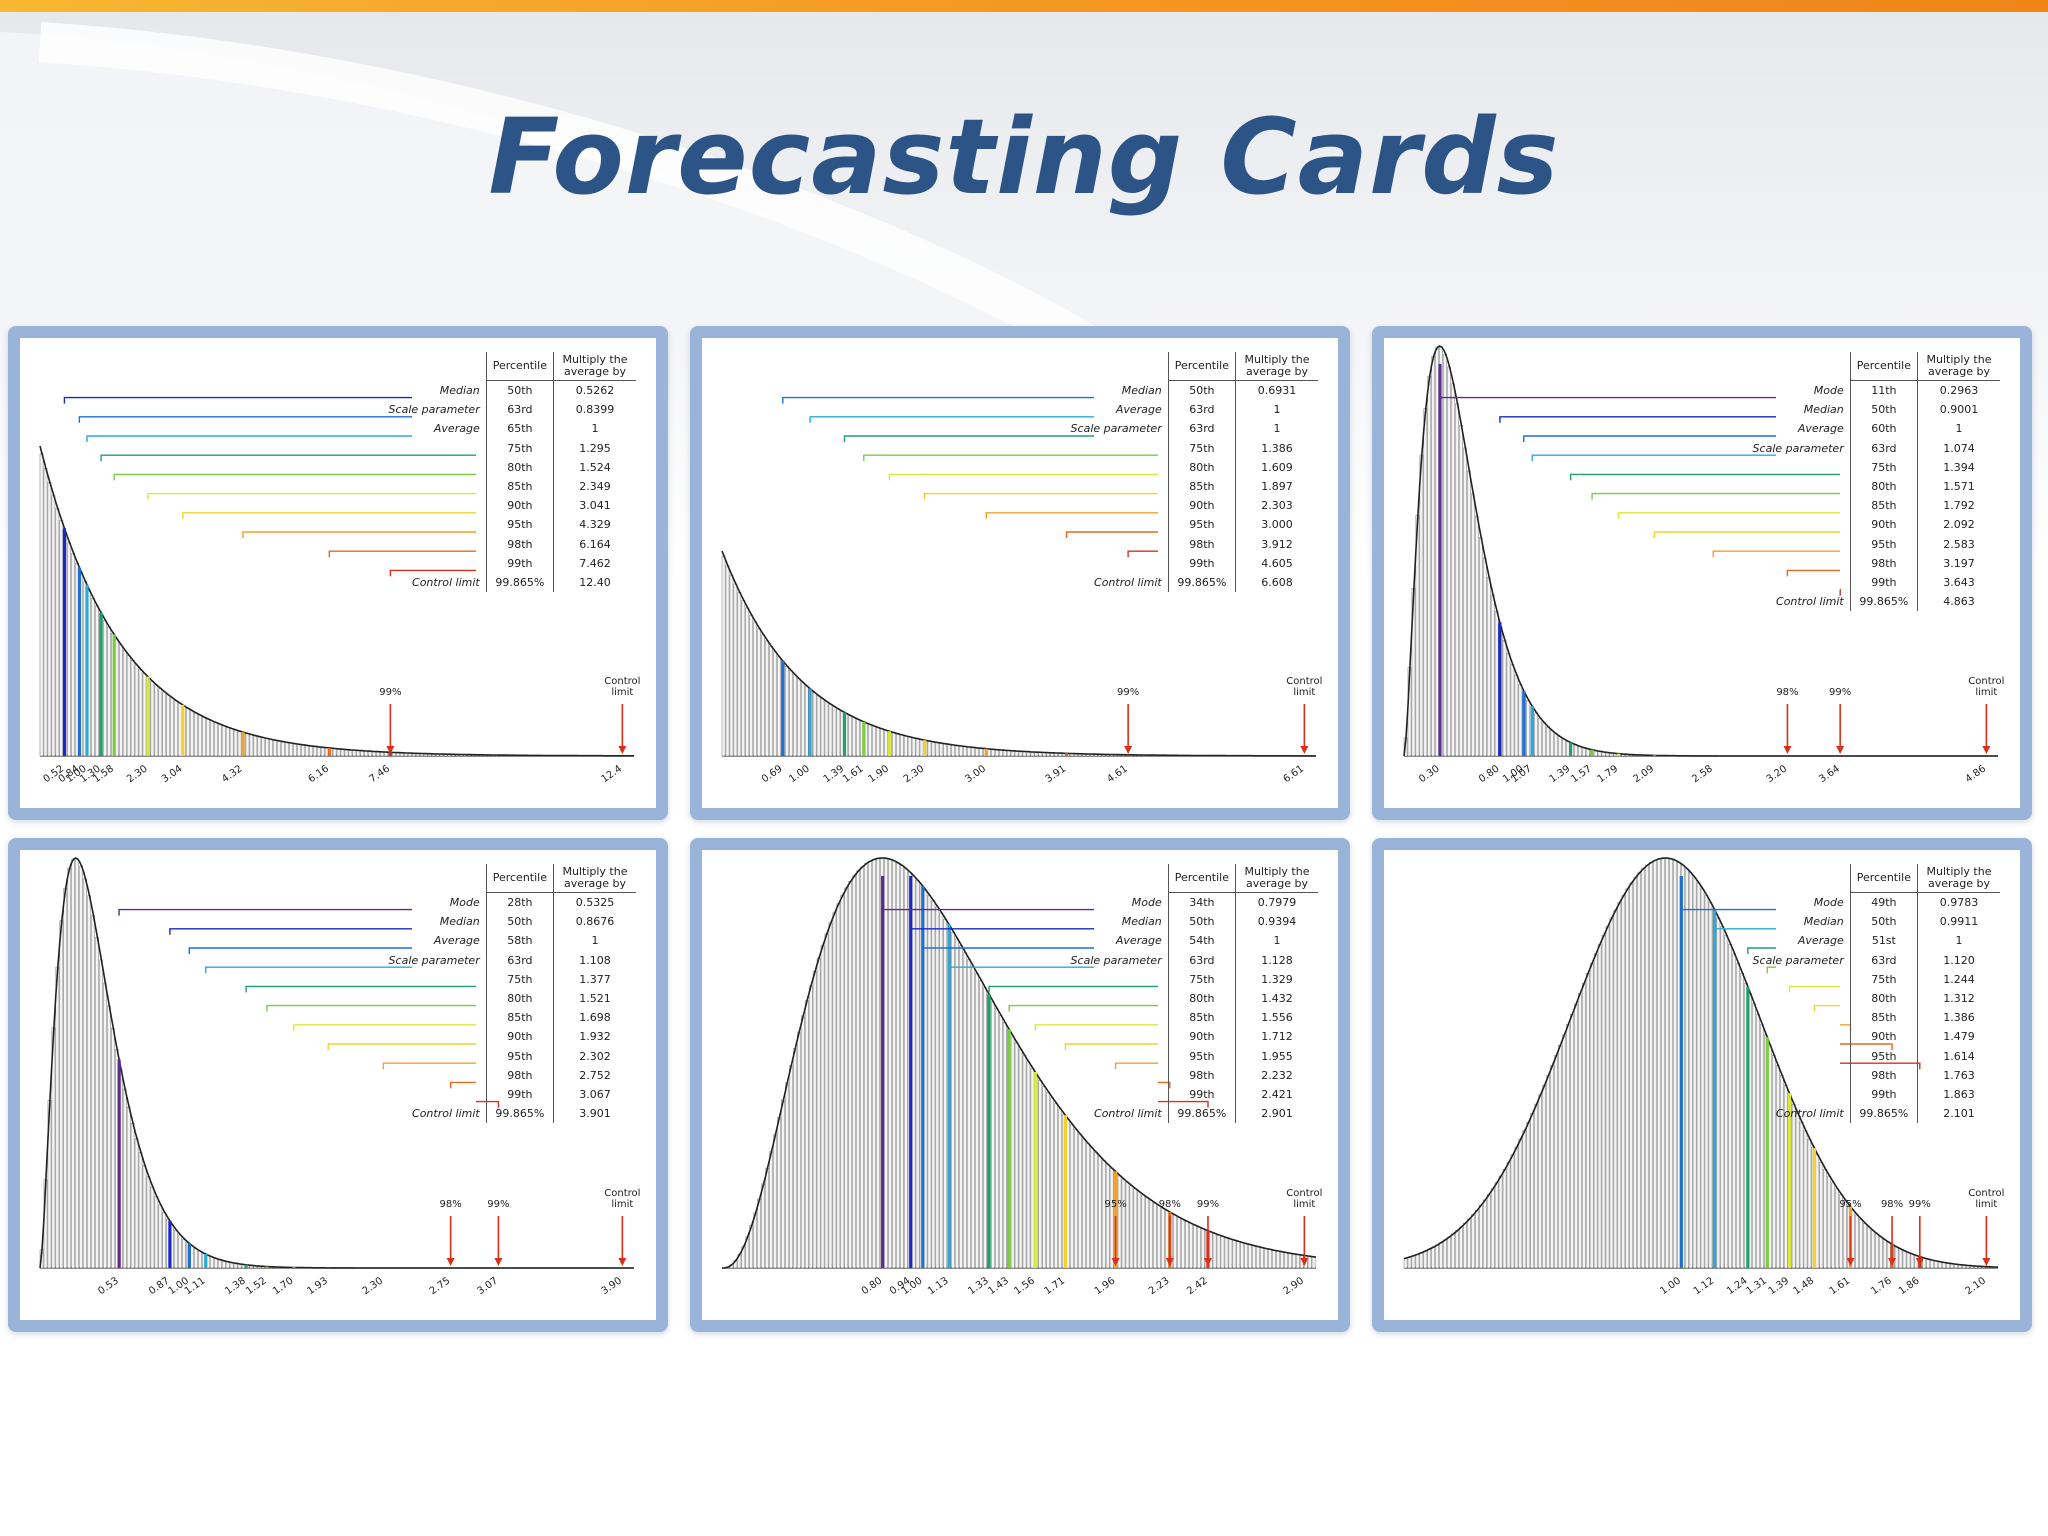 The height and width of the screenshot is (1536, 2048). I want to click on row-multiplier: 1.712, so click(1276, 1037).